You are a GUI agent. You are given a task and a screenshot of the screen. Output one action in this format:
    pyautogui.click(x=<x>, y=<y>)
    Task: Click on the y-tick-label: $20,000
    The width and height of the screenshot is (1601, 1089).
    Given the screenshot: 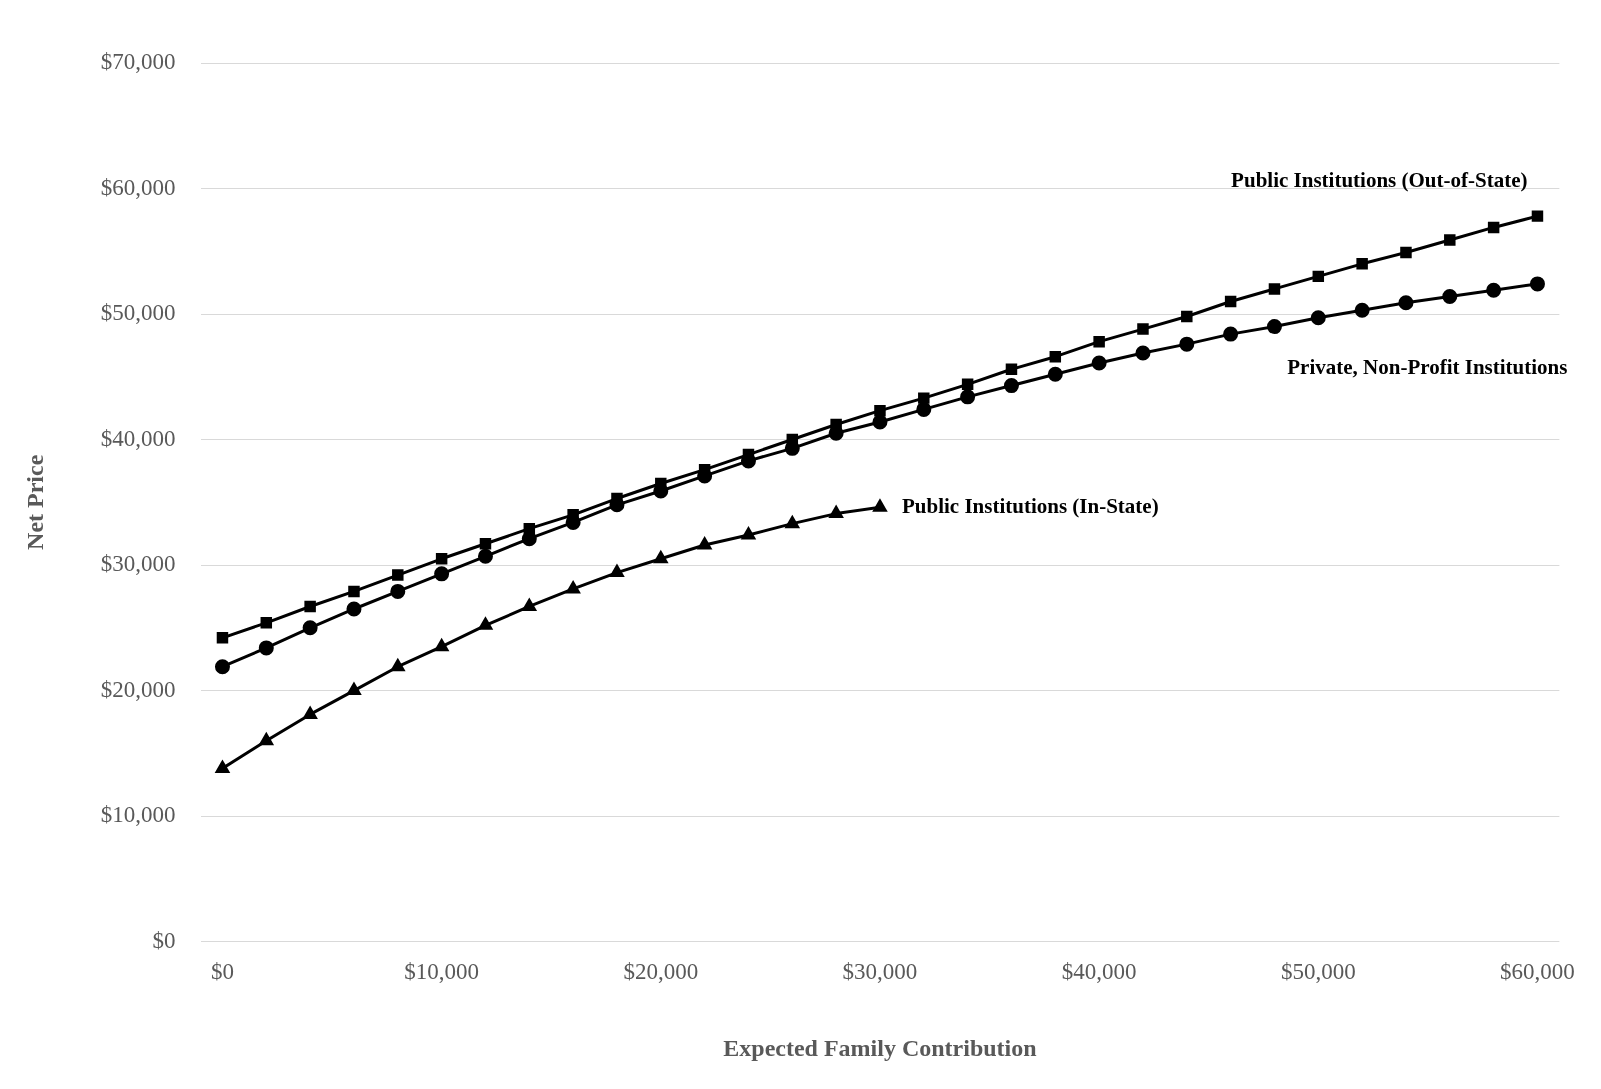 What is the action you would take?
    pyautogui.click(x=138, y=689)
    